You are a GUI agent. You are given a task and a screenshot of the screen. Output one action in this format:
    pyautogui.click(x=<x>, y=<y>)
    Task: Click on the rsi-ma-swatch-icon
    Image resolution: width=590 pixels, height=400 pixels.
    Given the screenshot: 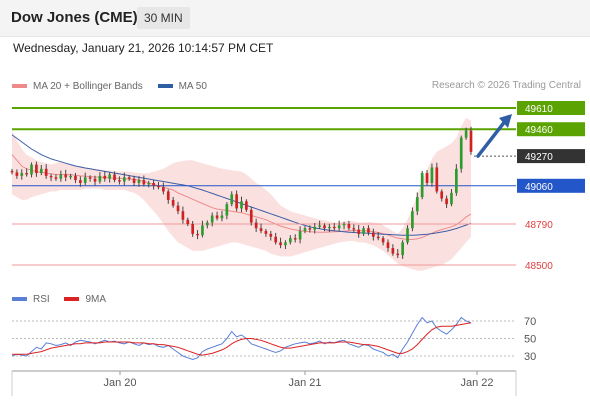 What is the action you would take?
    pyautogui.click(x=72, y=299)
    